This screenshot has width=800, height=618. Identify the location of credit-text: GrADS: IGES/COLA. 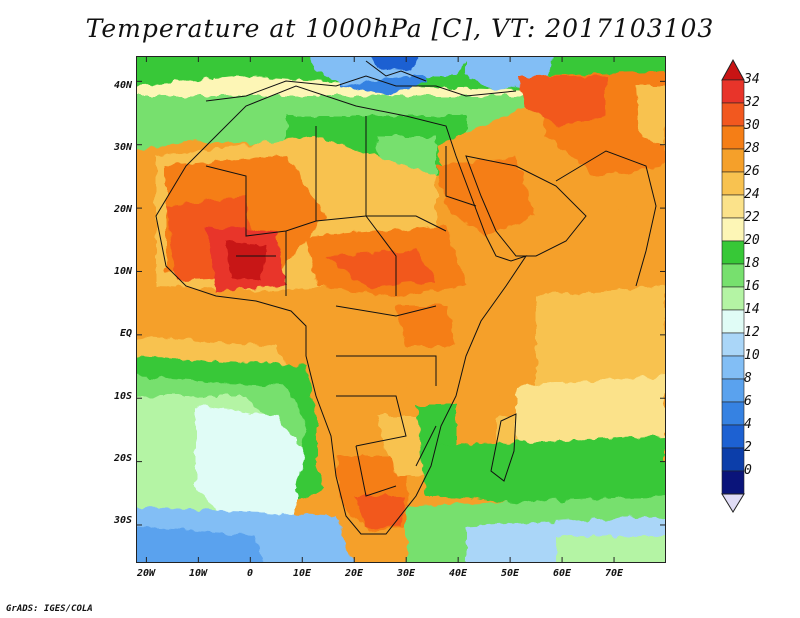
(49, 609).